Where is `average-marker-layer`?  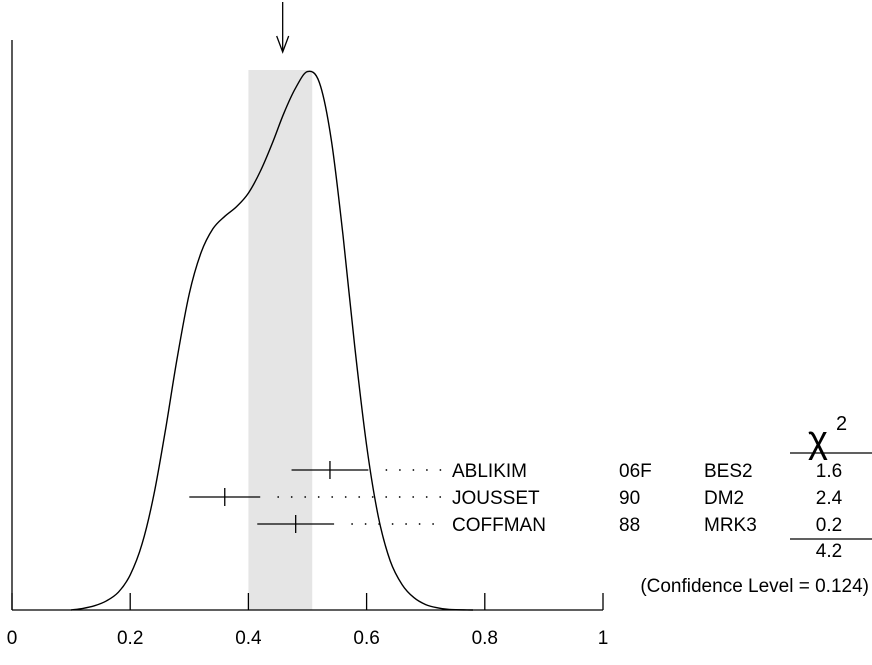
average-marker-layer is located at coordinates (283, 28).